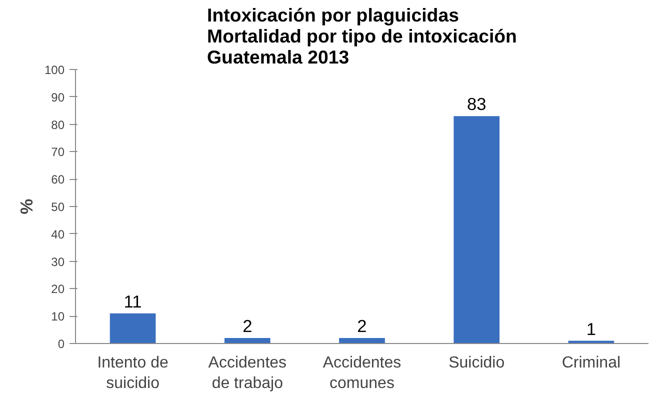  Describe the element at coordinates (61, 344) in the screenshot. I see `y-tick-label: 0` at that location.